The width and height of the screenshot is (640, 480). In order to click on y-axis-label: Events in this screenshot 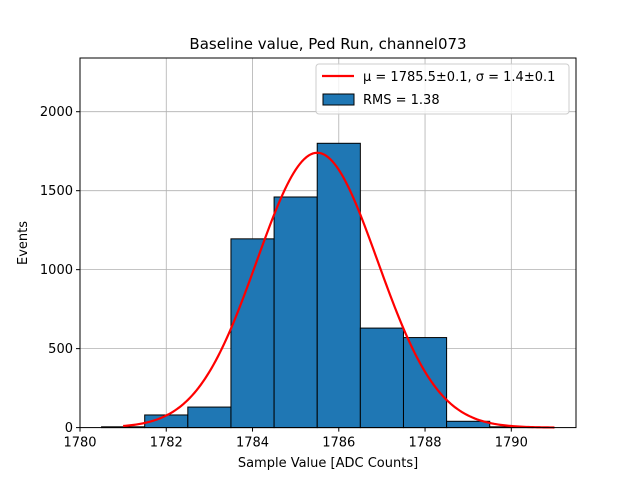, I will do `click(23, 243)`.